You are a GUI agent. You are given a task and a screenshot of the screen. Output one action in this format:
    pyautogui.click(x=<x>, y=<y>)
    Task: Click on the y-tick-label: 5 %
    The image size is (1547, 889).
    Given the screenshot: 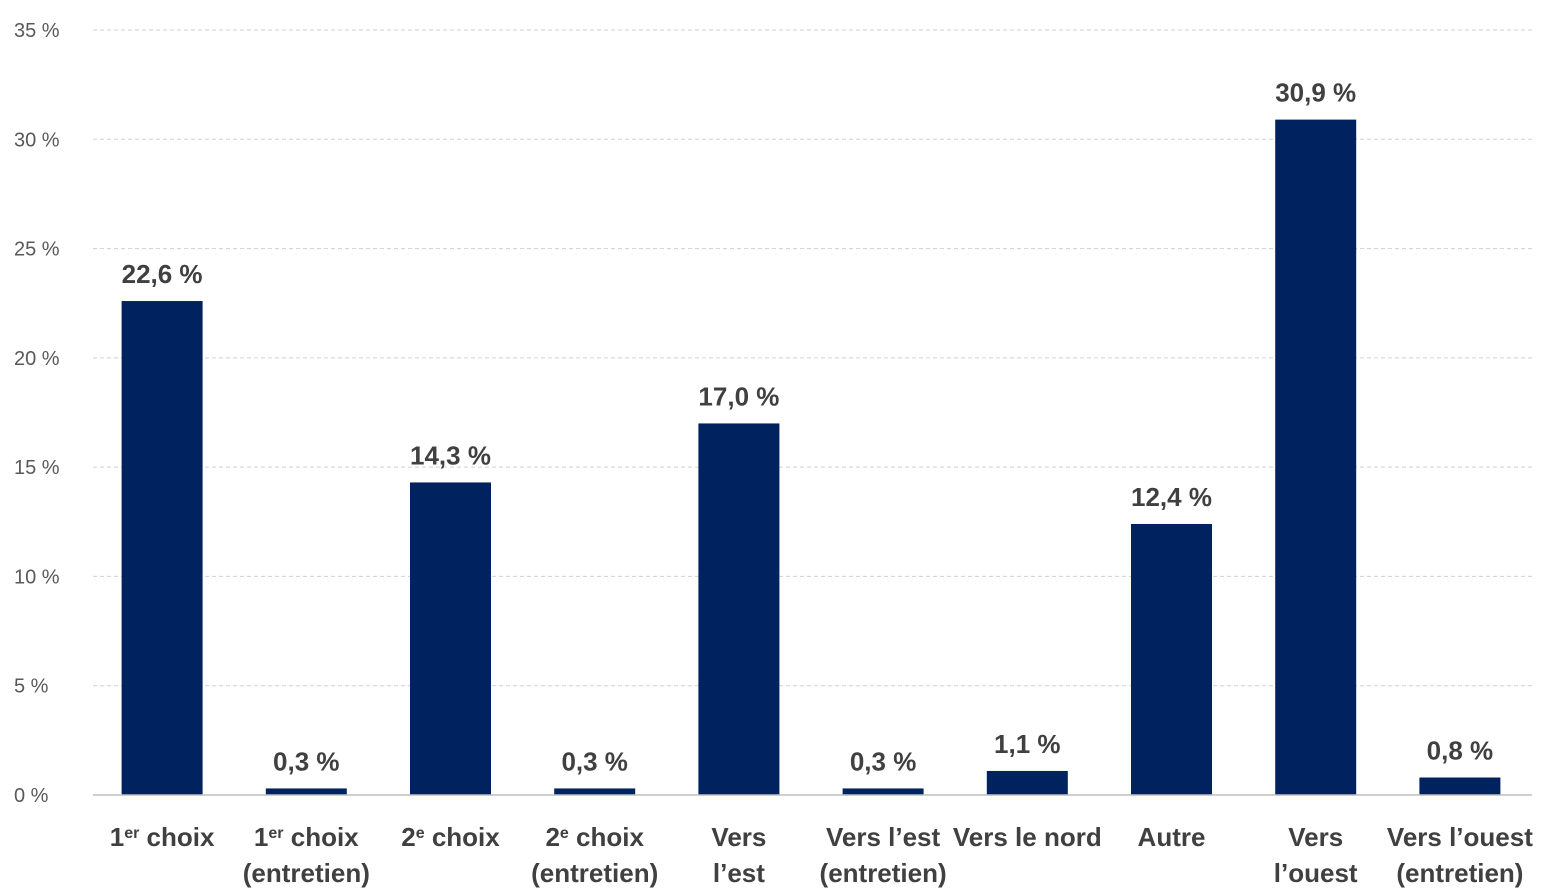 What is the action you would take?
    pyautogui.click(x=31, y=687)
    